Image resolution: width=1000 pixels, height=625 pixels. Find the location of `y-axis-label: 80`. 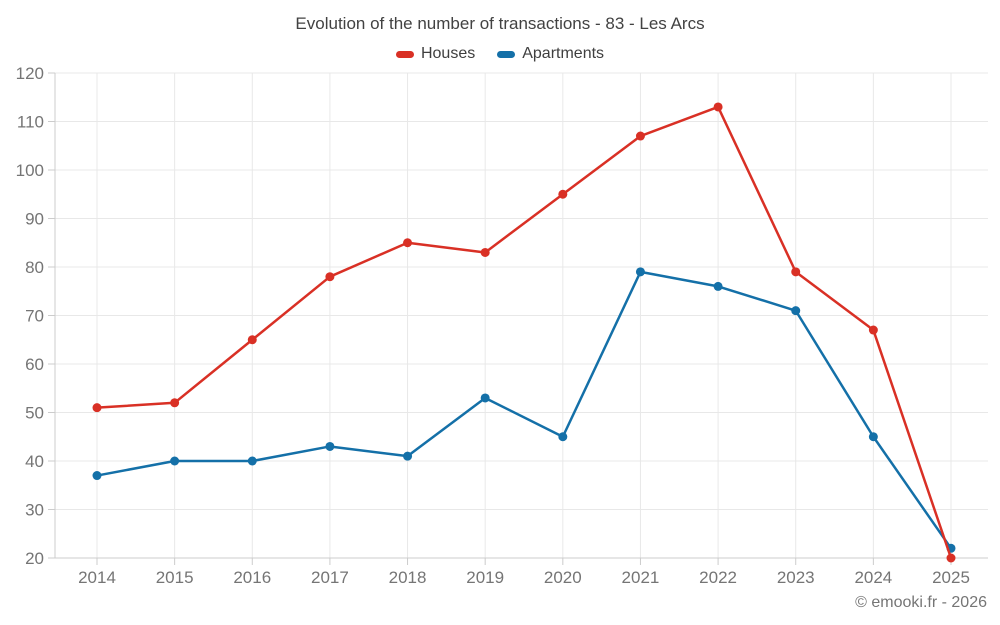

y-axis-label: 80 is located at coordinates (34, 267).